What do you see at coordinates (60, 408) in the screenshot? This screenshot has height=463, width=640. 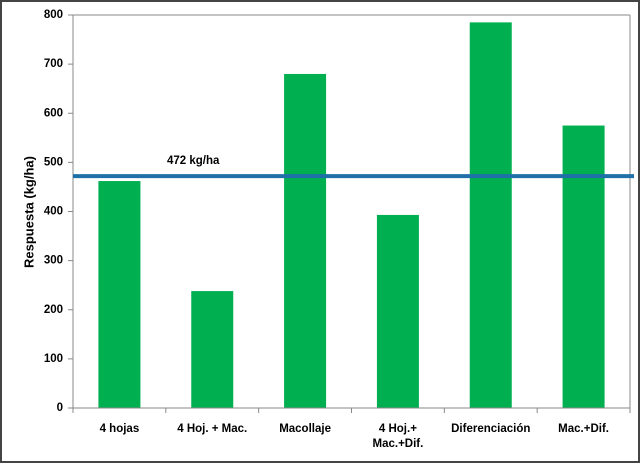 I see `y-tick-label: 0` at bounding box center [60, 408].